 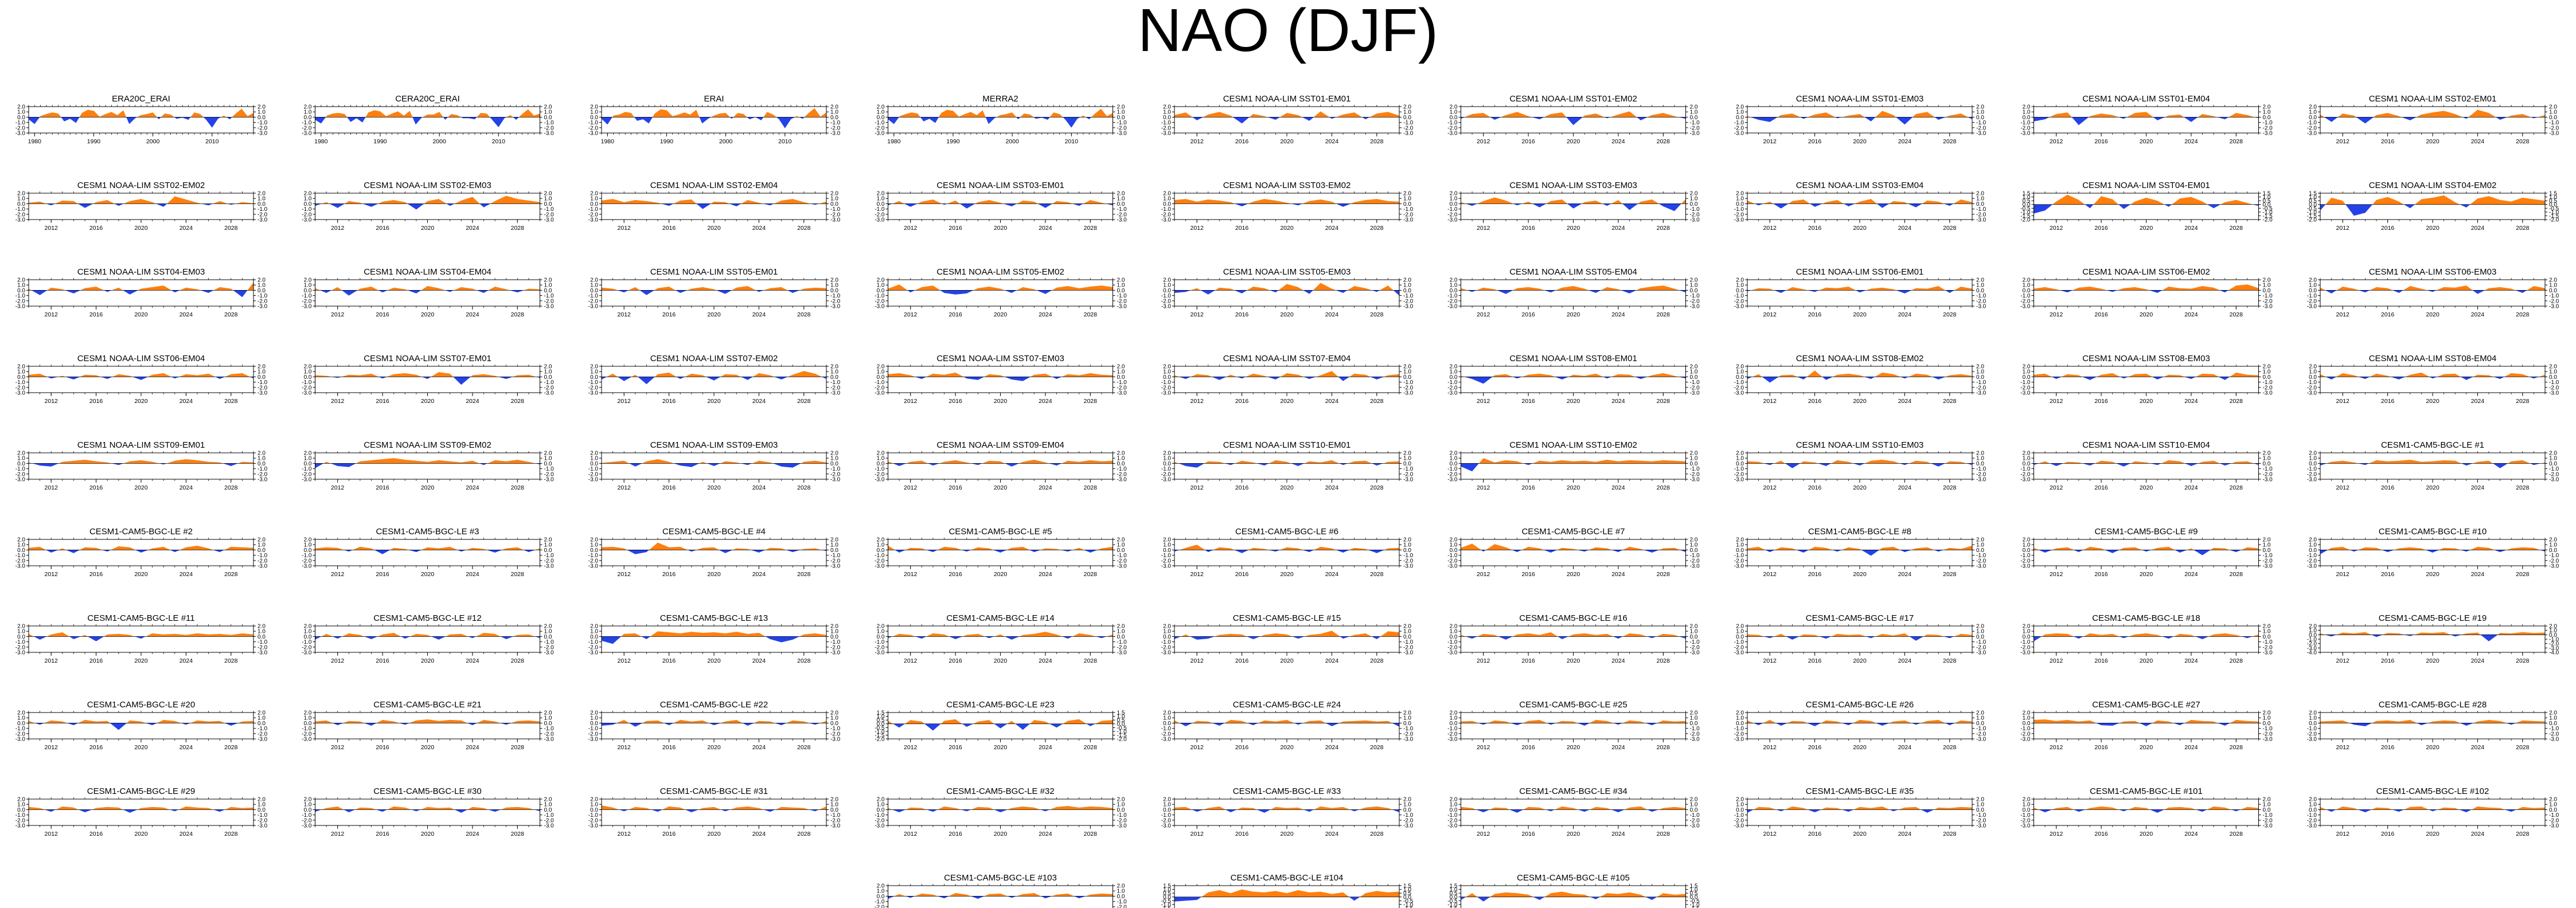 What do you see at coordinates (1000, 99) in the screenshot?
I see `panel-title: MERRA2` at bounding box center [1000, 99].